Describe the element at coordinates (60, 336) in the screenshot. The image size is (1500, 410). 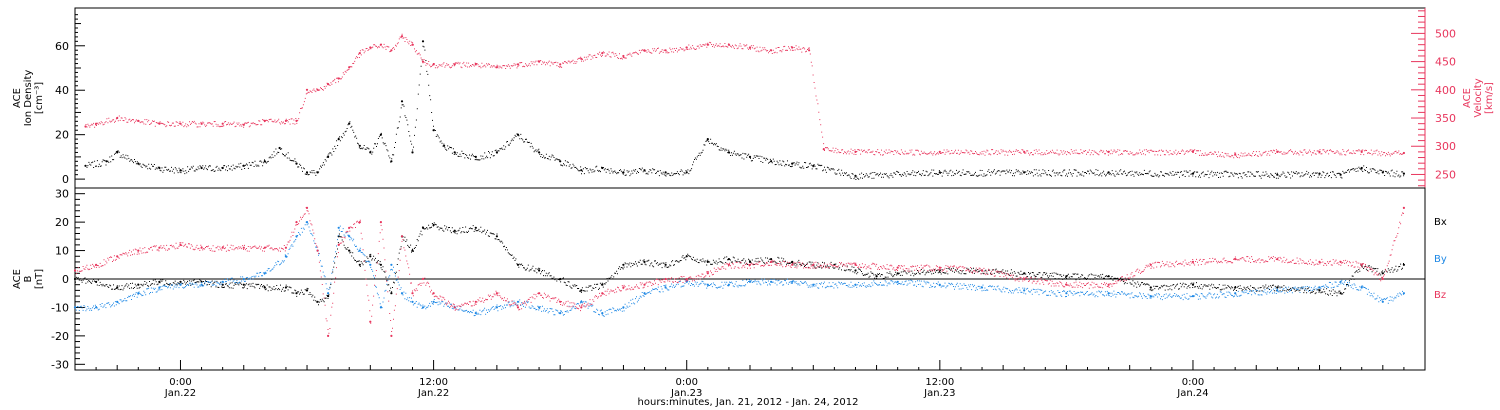
I see `b-tick-label: -20` at that location.